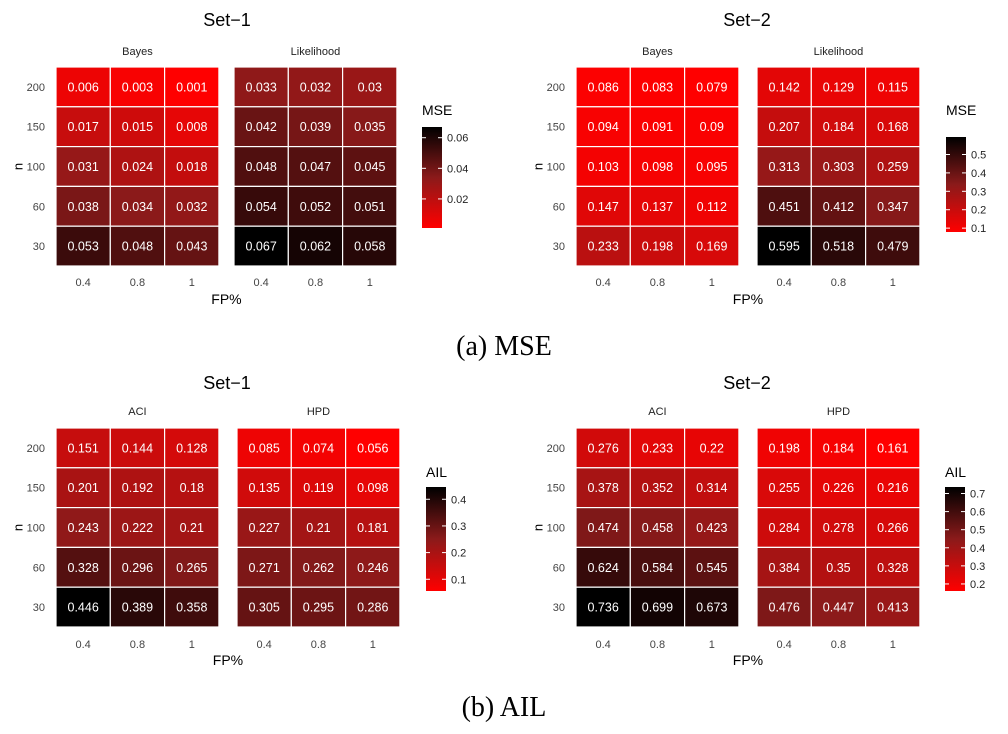  I want to click on y-tick-label: 30, so click(559, 247).